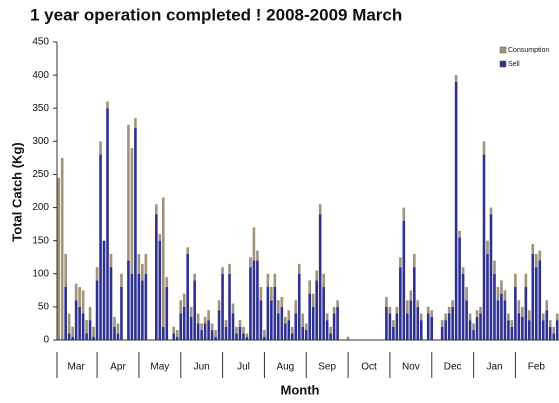 Image resolution: width=559 pixels, height=403 pixels. Describe the element at coordinates (77, 367) in the screenshot. I see `x-tick-label: Mar` at that location.